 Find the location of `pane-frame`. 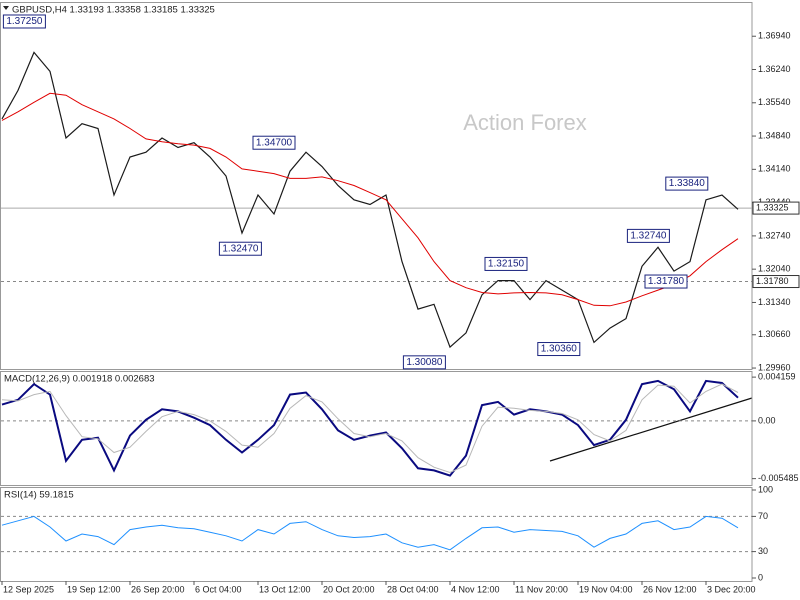

pane-frame is located at coordinates (376, 534).